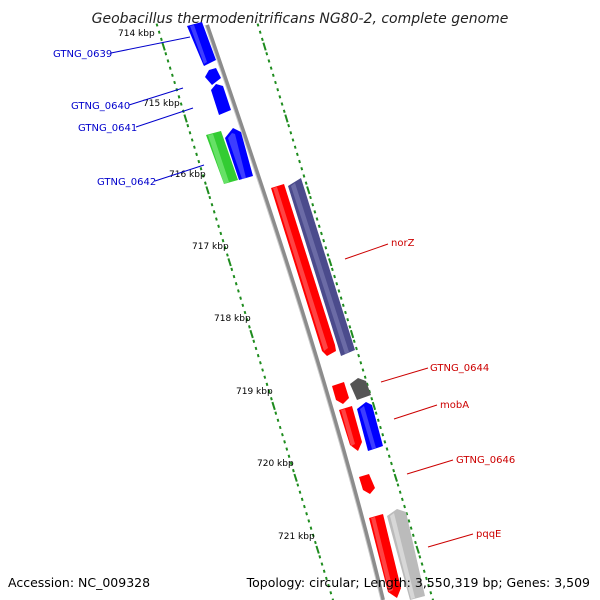 This screenshot has width=600, height=600. What do you see at coordinates (459, 368) in the screenshot?
I see `gene-label-gtng-0644: GTNG_0644` at bounding box center [459, 368].